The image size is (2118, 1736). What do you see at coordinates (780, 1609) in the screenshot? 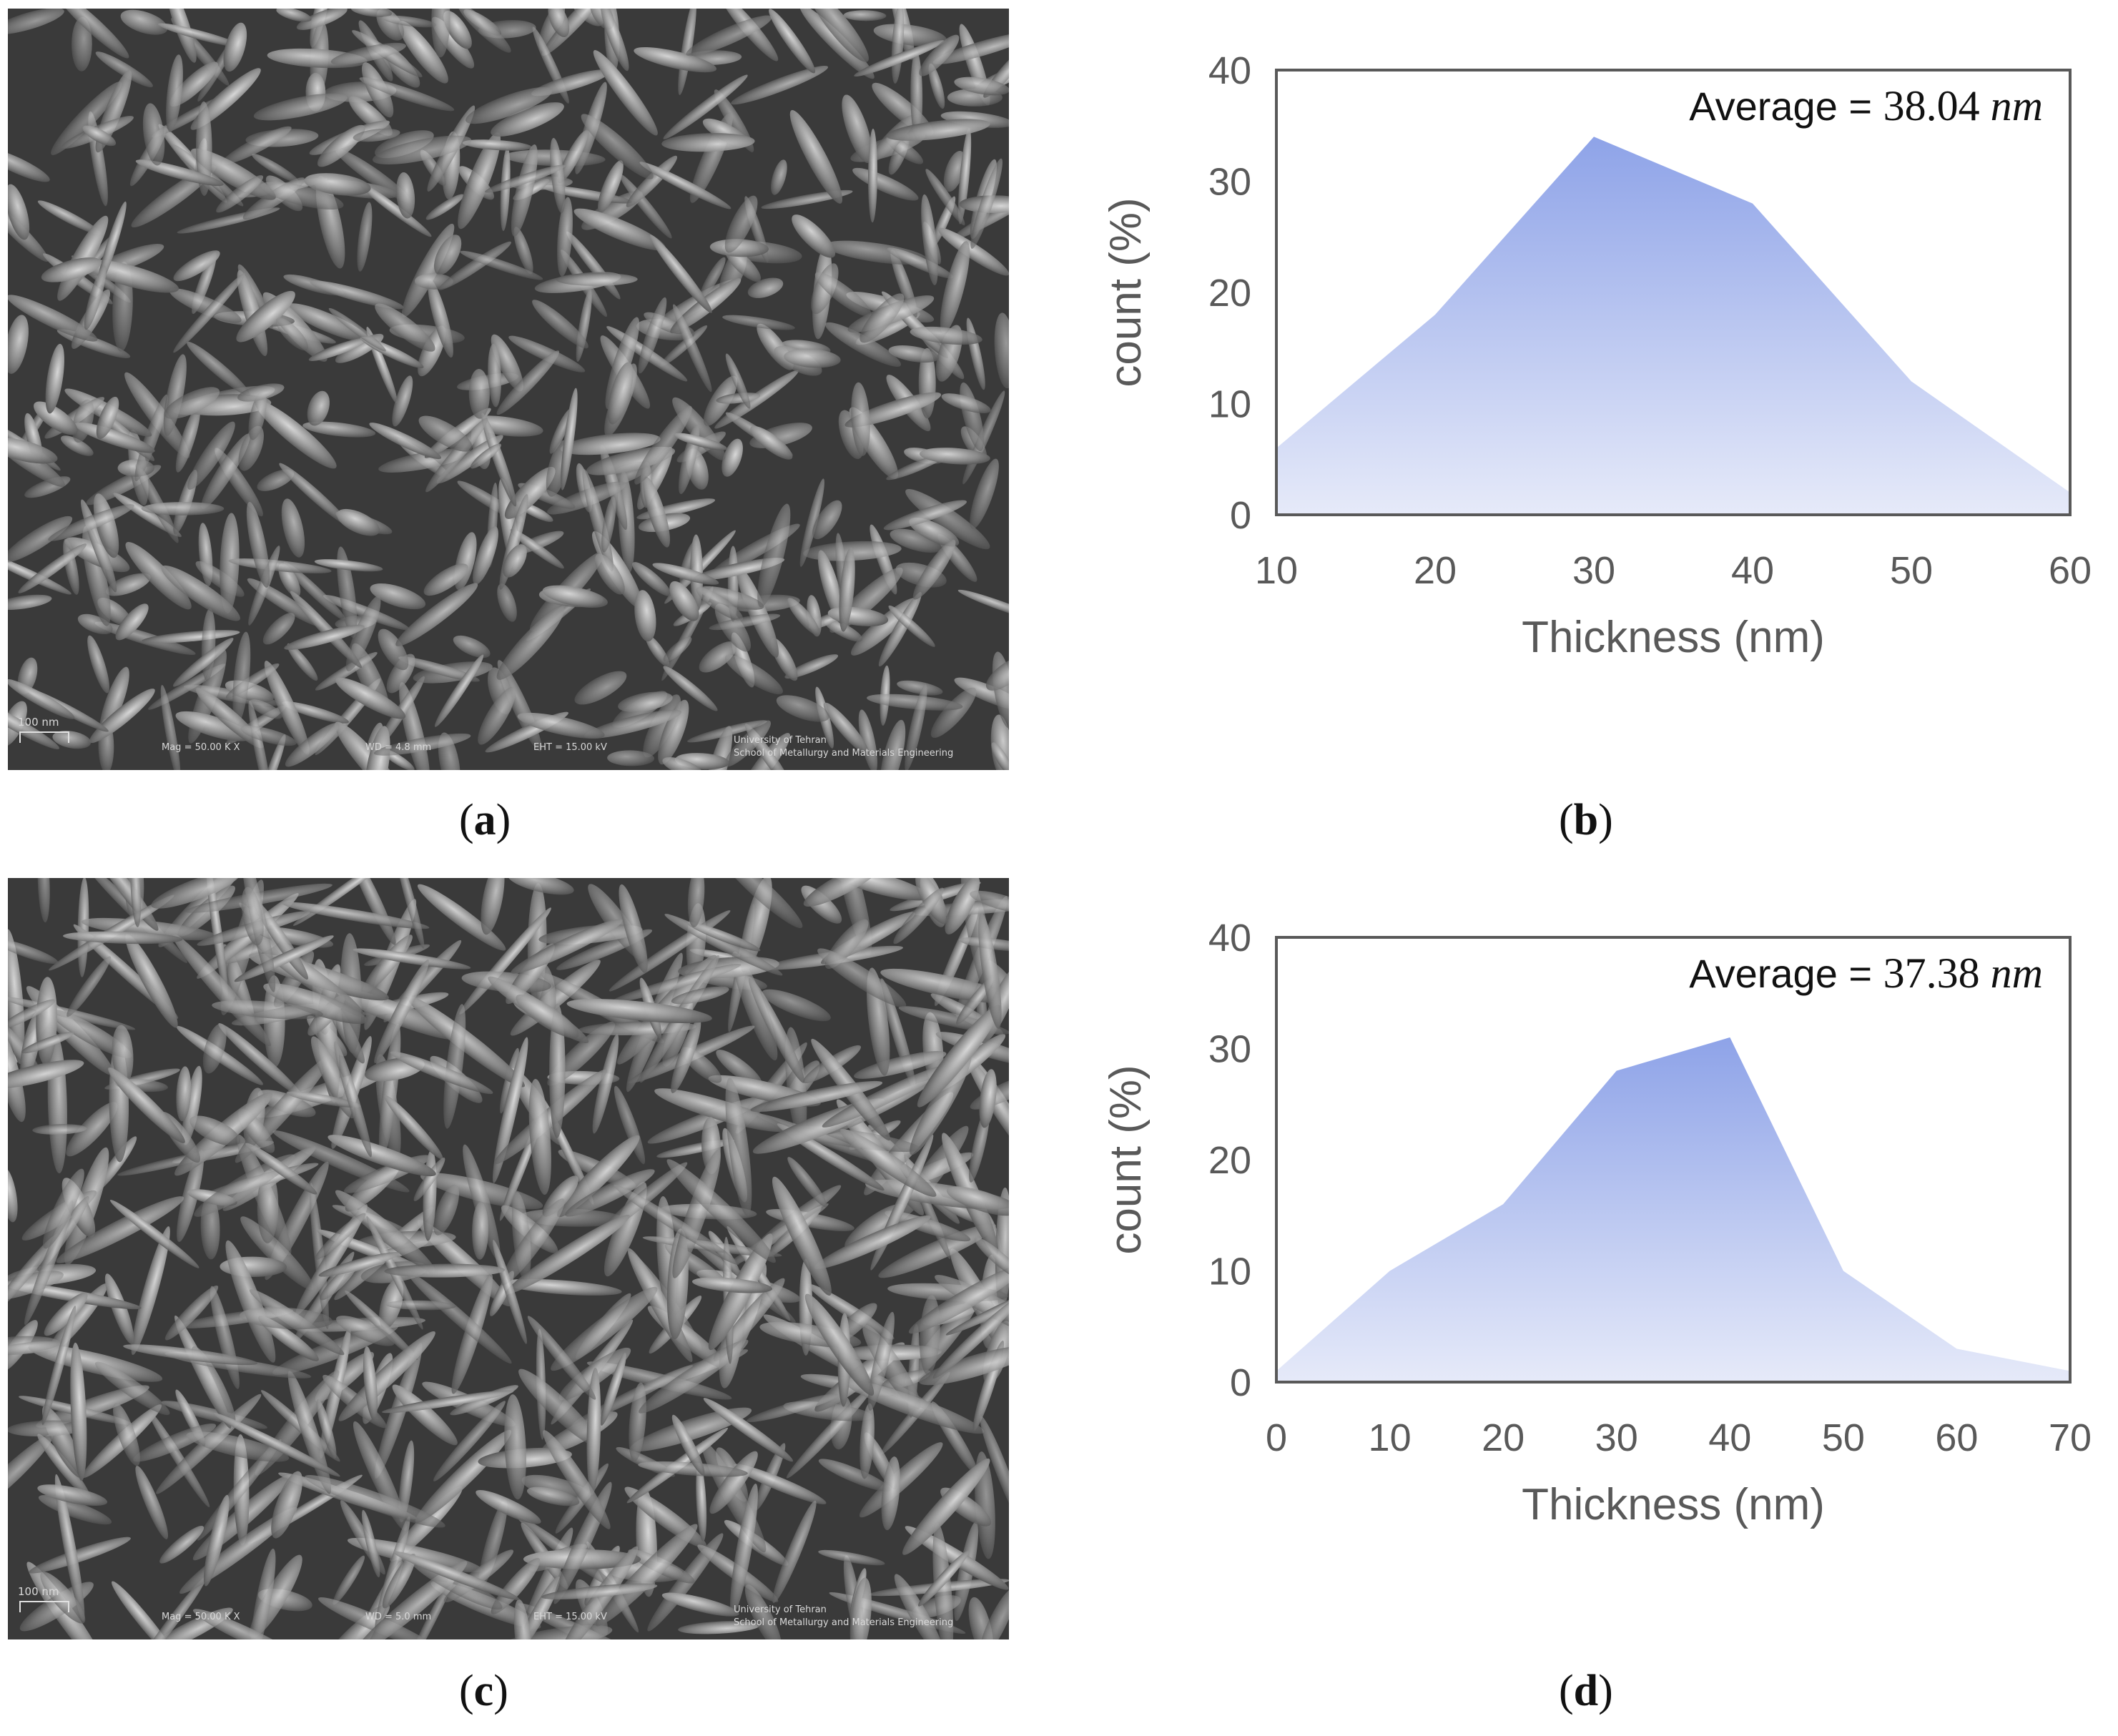
I see `institution-line1-c: University of Tehran` at bounding box center [780, 1609].